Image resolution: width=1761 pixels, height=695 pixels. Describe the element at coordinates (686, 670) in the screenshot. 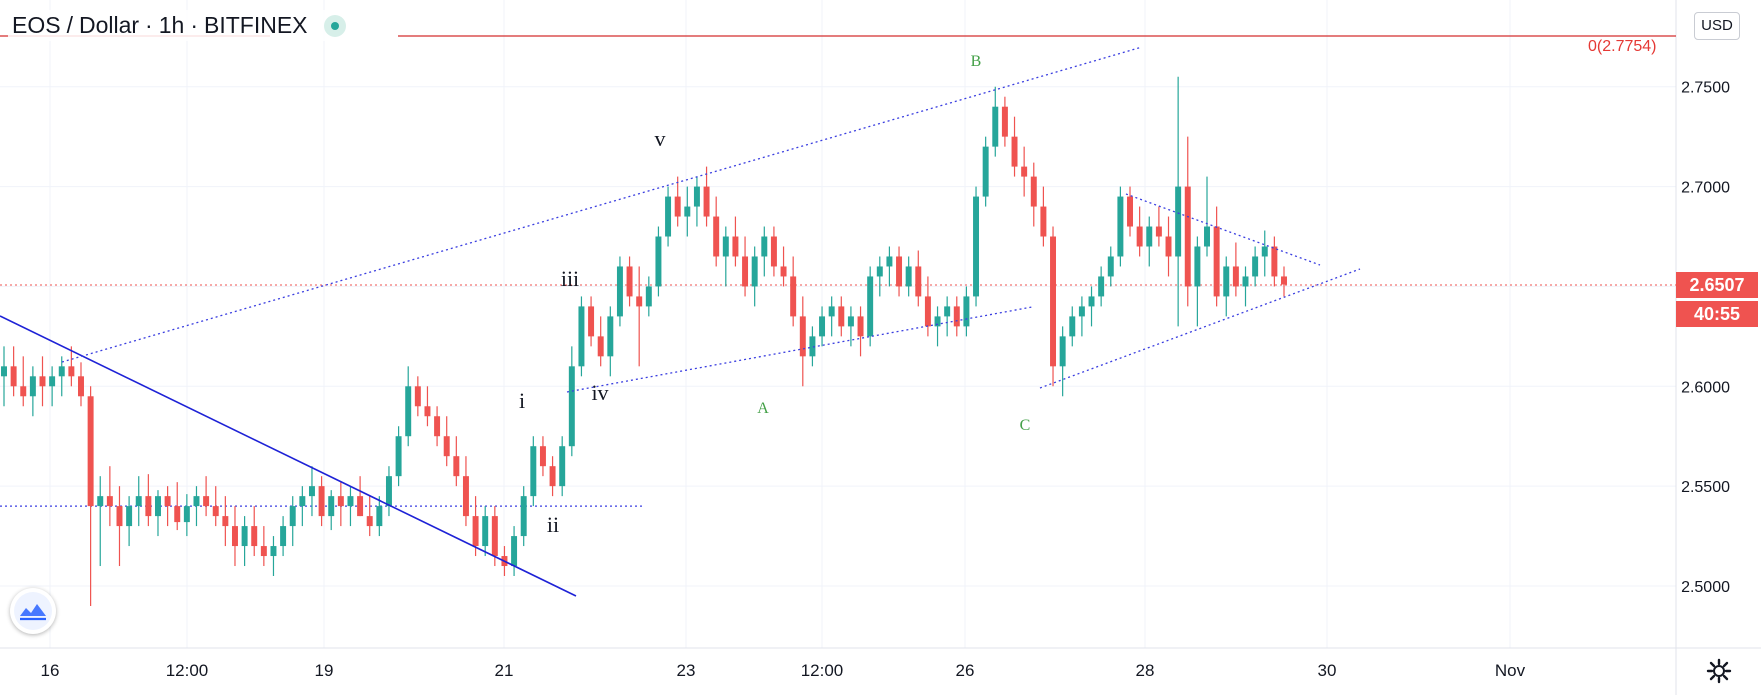

I see `x-tick-label: 23` at that location.